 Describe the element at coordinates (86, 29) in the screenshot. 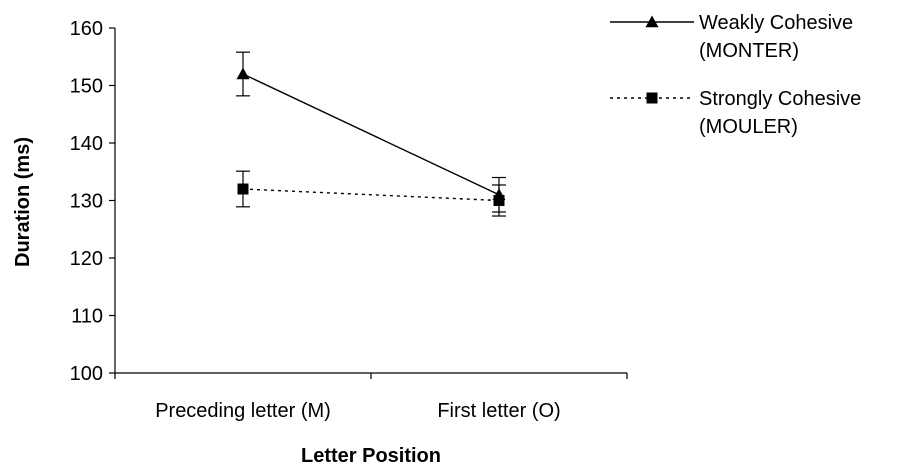

I see `y-tick-label: 160` at that location.